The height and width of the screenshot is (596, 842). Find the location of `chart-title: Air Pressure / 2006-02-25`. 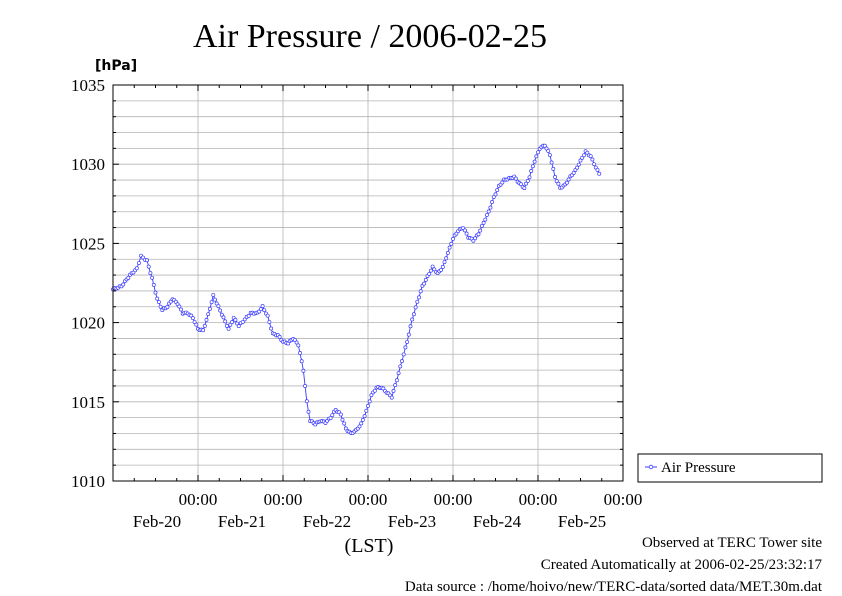

chart-title: Air Pressure / 2006-02-25 is located at coordinates (370, 36).